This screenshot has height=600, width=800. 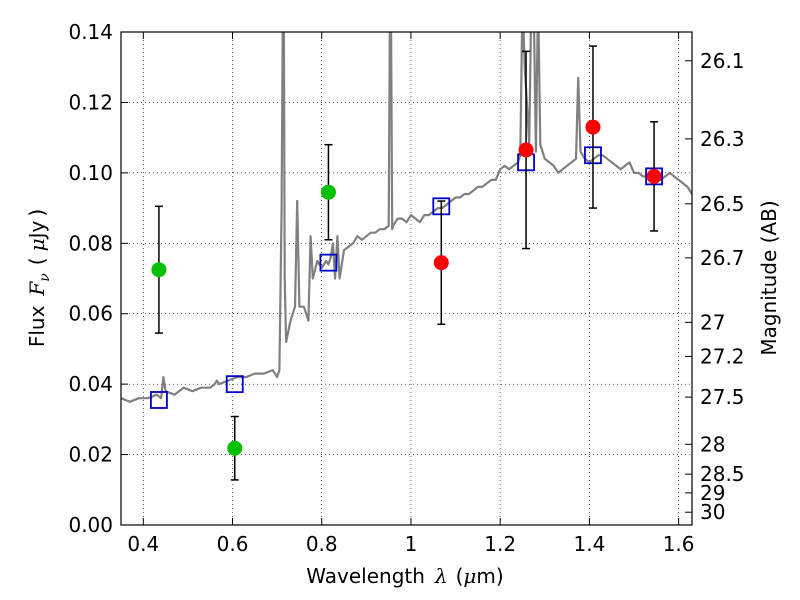 What do you see at coordinates (90, 455) in the screenshot?
I see `y-tick-label: 0.02` at bounding box center [90, 455].